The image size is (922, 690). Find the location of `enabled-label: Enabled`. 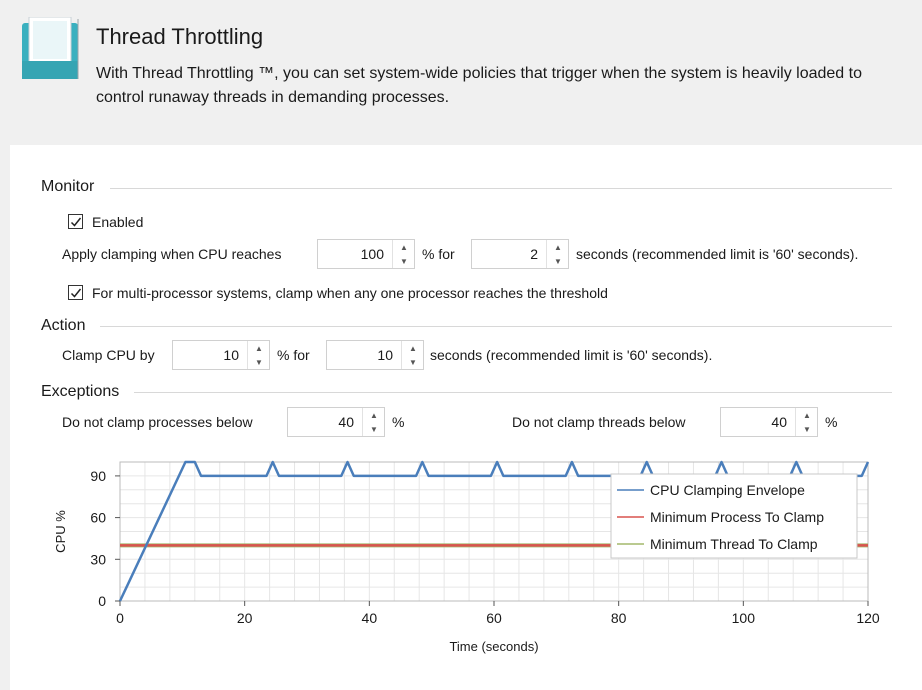

enabled-label: Enabled is located at coordinates (118, 222).